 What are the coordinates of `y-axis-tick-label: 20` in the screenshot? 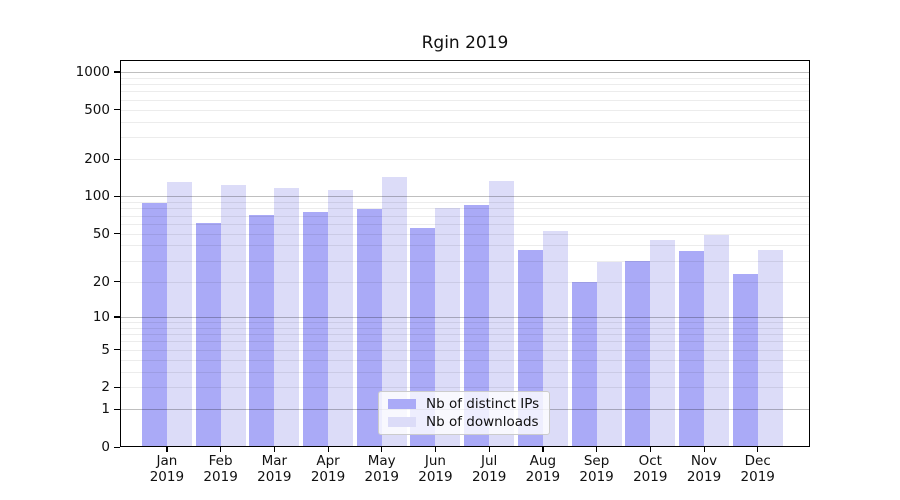 It's located at (101, 281).